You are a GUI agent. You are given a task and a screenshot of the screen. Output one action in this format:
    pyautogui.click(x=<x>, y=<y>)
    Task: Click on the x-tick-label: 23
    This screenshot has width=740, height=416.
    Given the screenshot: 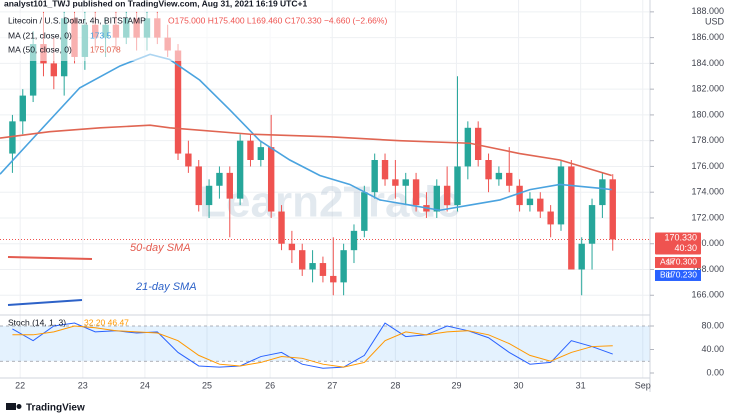 What is the action you would take?
    pyautogui.click(x=83, y=385)
    